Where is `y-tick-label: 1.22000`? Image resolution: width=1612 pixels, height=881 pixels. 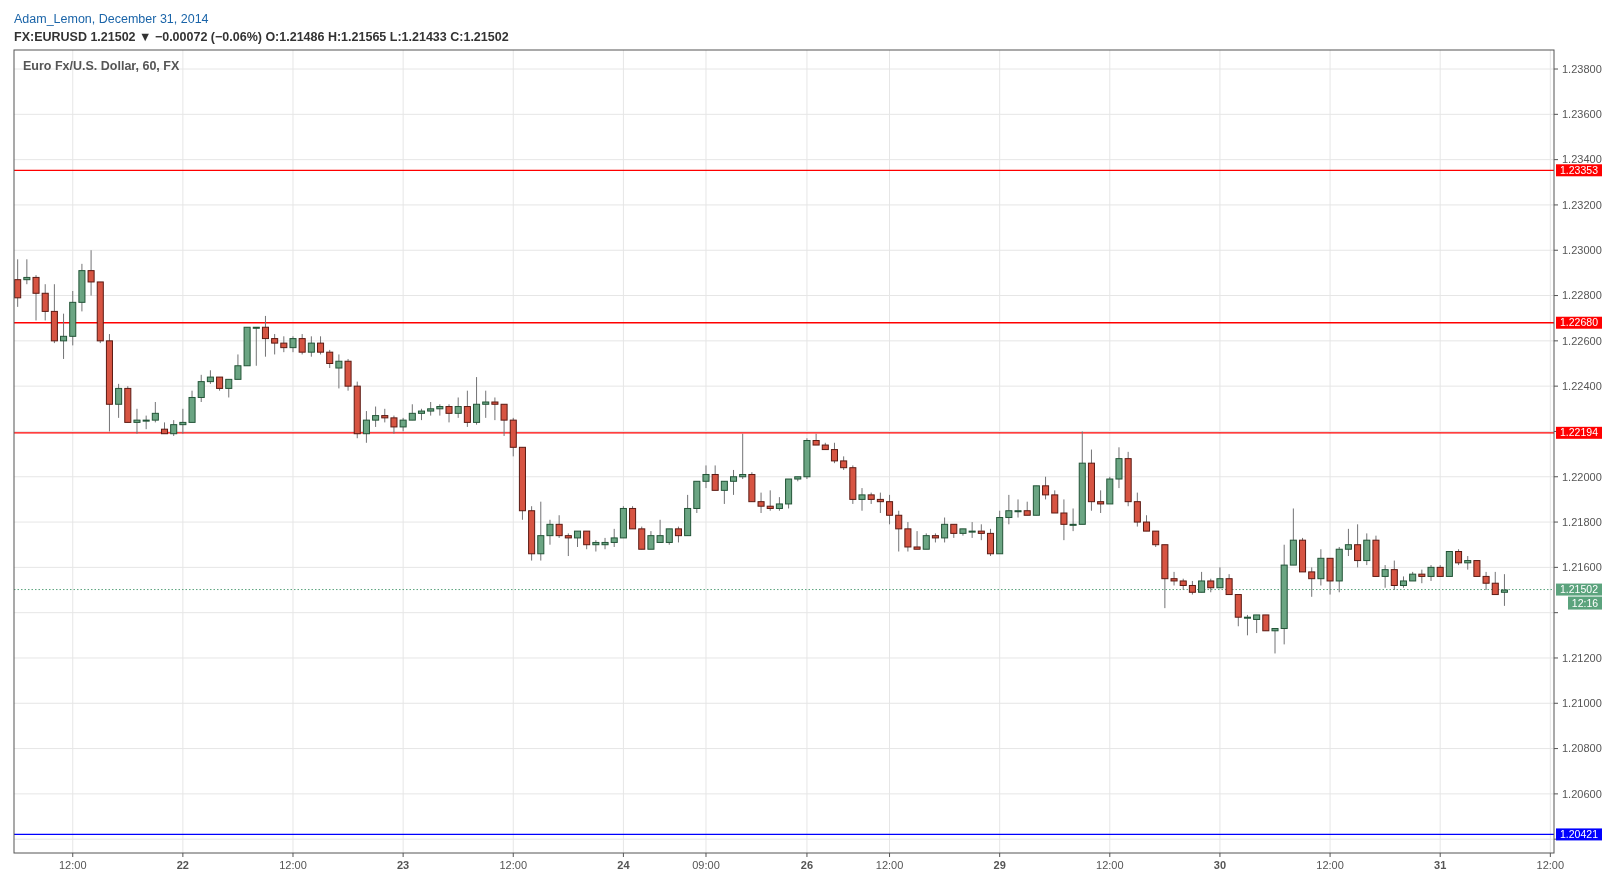
y-tick-label: 1.22000 is located at coordinates (1582, 476).